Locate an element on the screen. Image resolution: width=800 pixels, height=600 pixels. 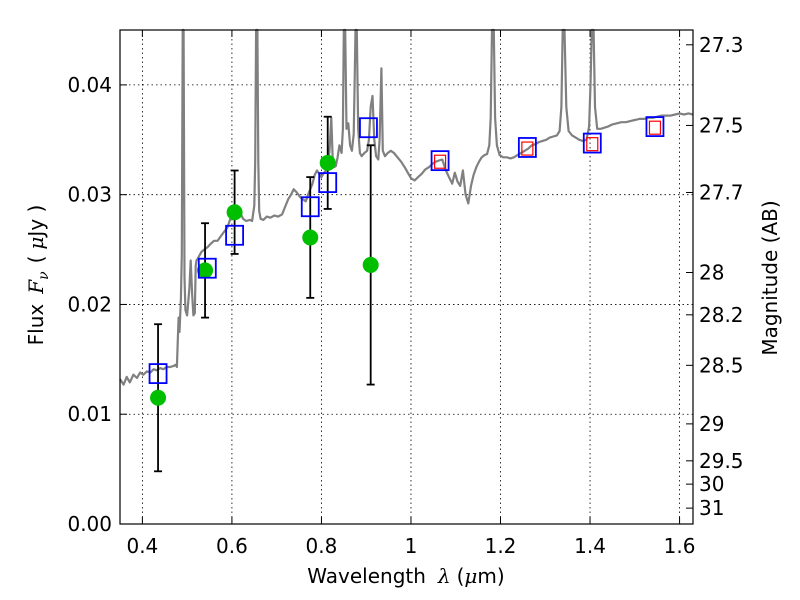
y-axis-label: FluxFν(μJy ) is located at coordinates (38, 275).